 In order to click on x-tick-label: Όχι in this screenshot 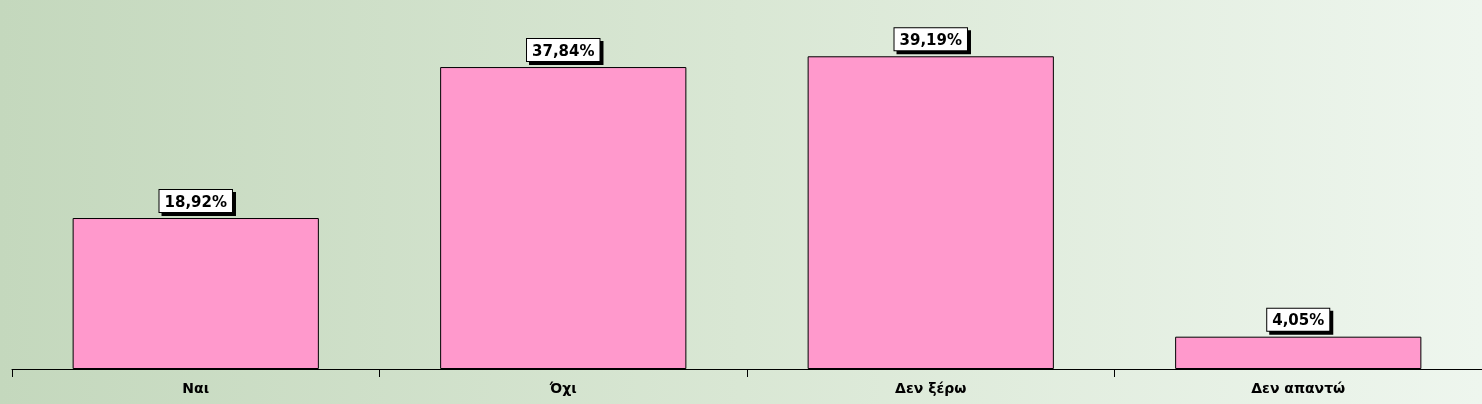, I will do `click(562, 388)`.